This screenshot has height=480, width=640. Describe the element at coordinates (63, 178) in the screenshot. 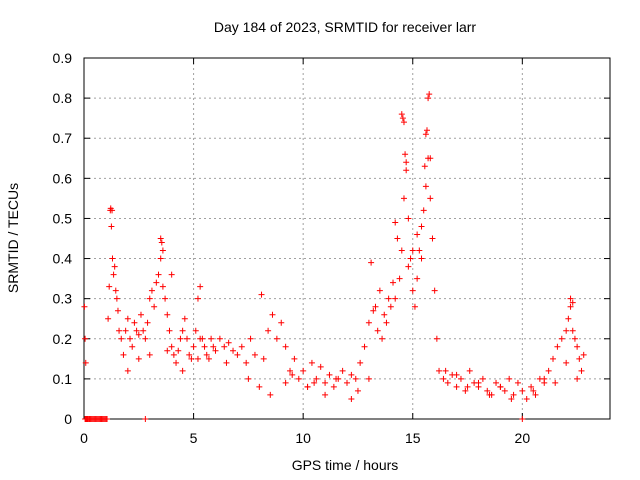

I see `y-tick-label: 0.6` at that location.